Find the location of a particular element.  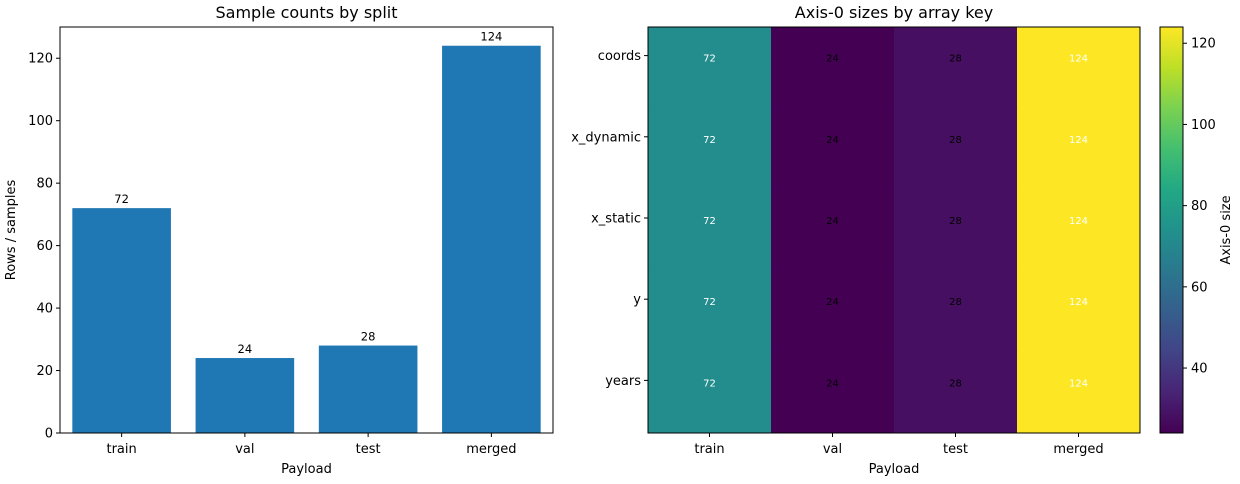

heatmap-y-tick-label-coords: coords is located at coordinates (619, 56).